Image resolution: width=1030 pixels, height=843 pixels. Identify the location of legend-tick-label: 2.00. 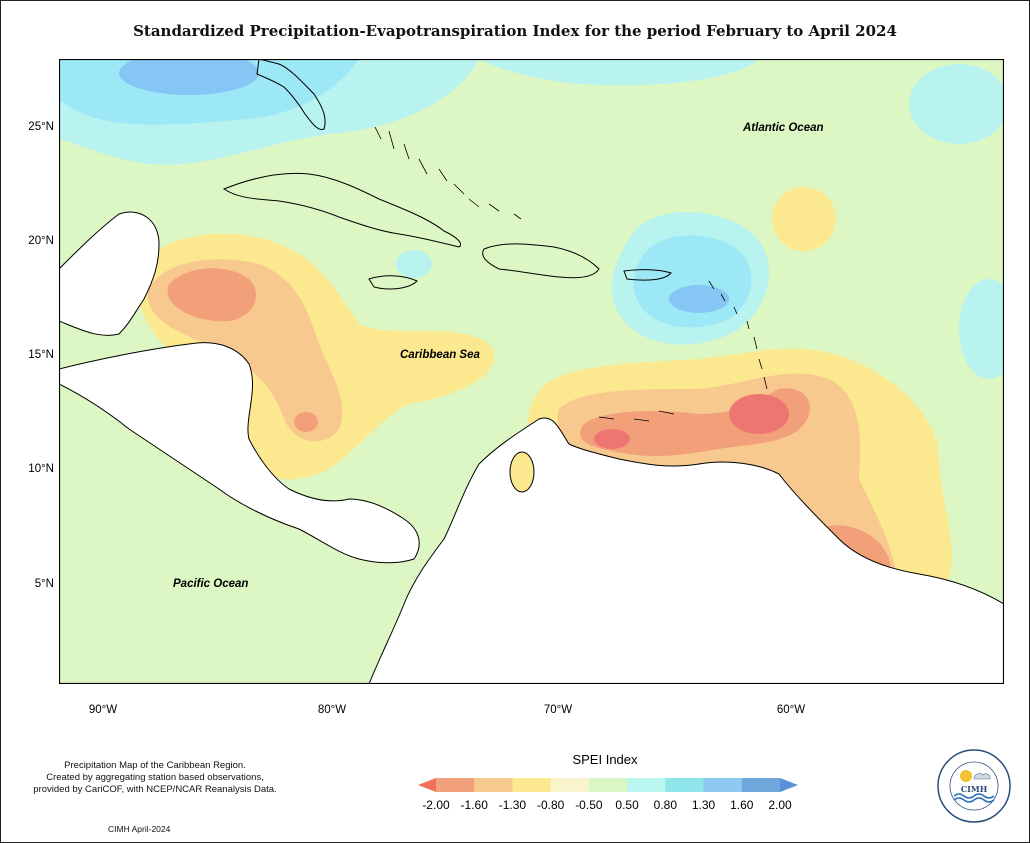
(780, 805).